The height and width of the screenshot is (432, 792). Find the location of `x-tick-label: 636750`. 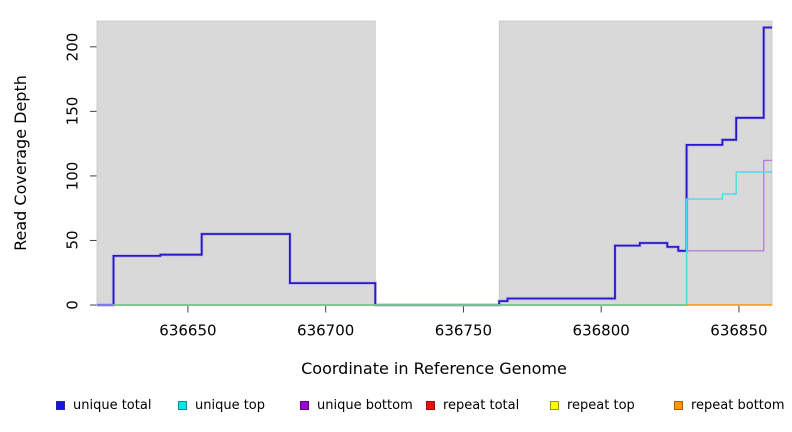

x-tick-label: 636750 is located at coordinates (463, 330).